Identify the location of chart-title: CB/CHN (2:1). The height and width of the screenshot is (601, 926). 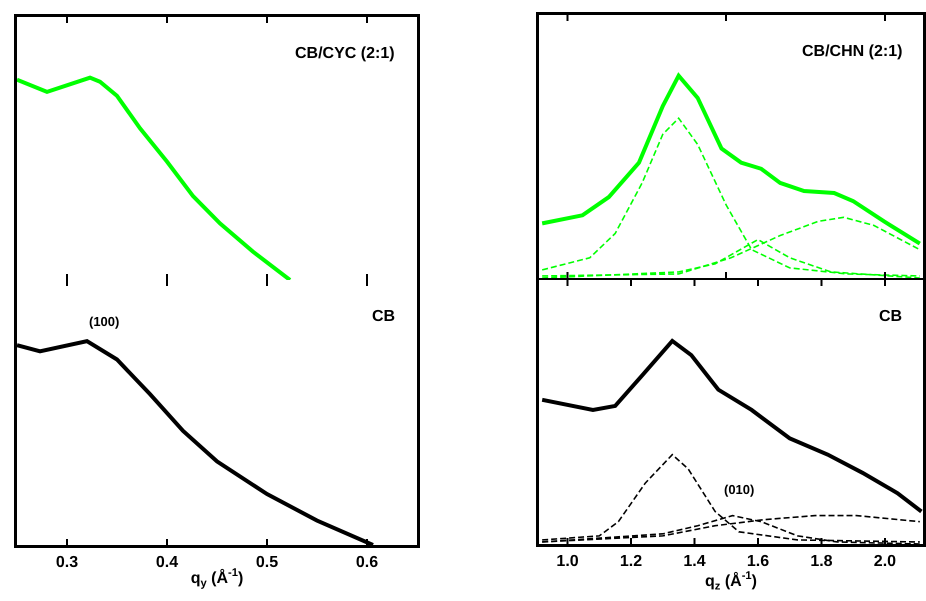
(852, 51).